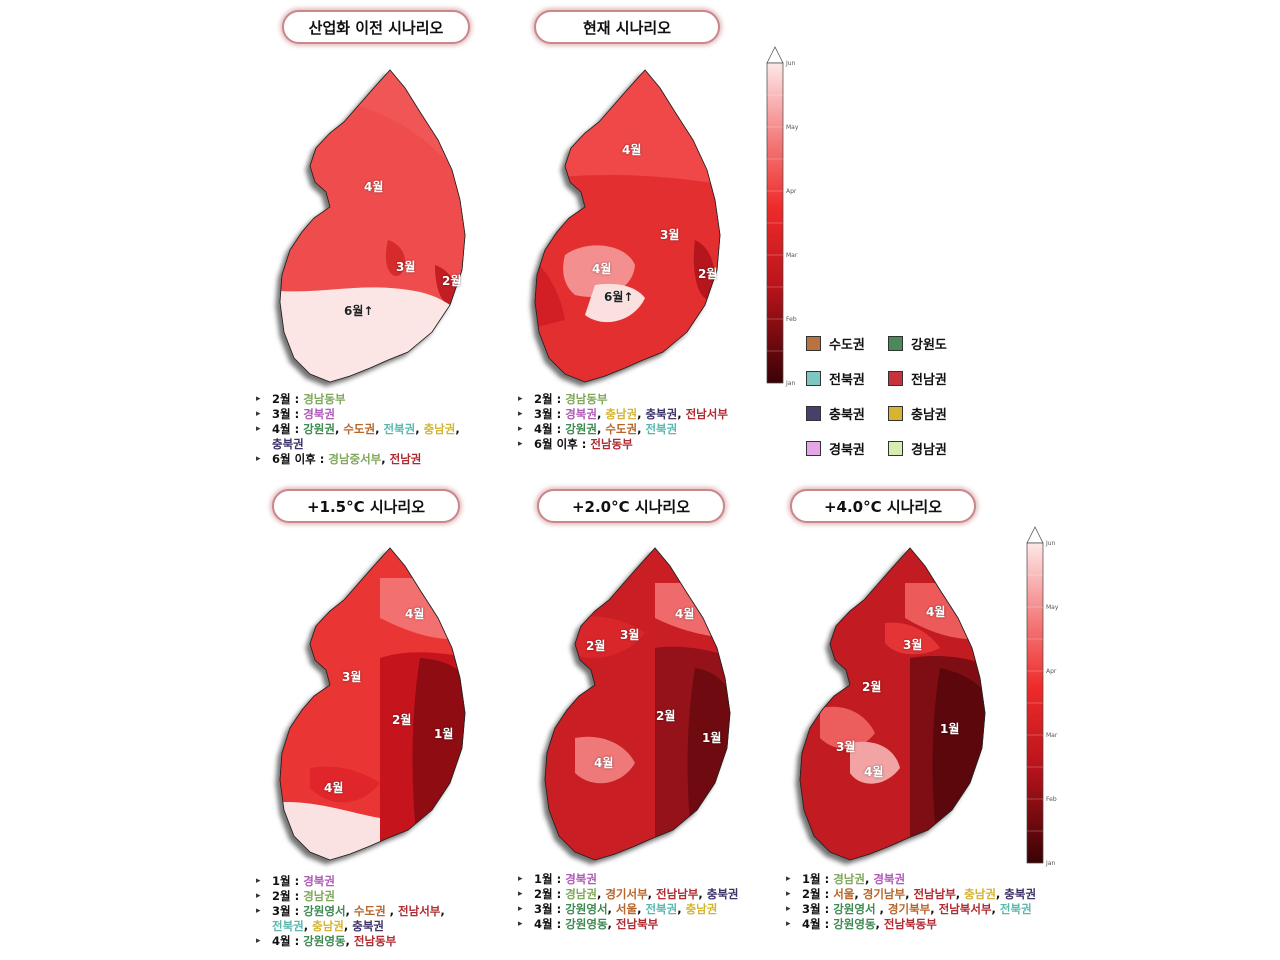 This screenshot has height=960, width=1280. Describe the element at coordinates (623, 429) in the screenshot. I see `note-row: 4월 : 강원권, 수도권, 전북권` at that location.